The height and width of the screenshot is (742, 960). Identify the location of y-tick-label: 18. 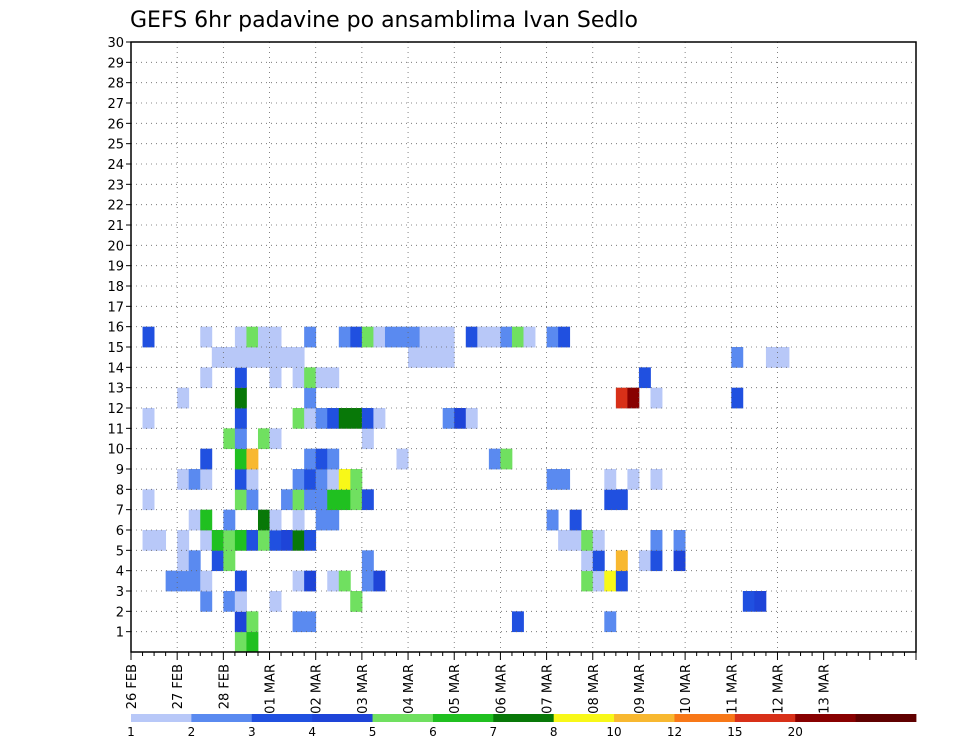
(115, 287).